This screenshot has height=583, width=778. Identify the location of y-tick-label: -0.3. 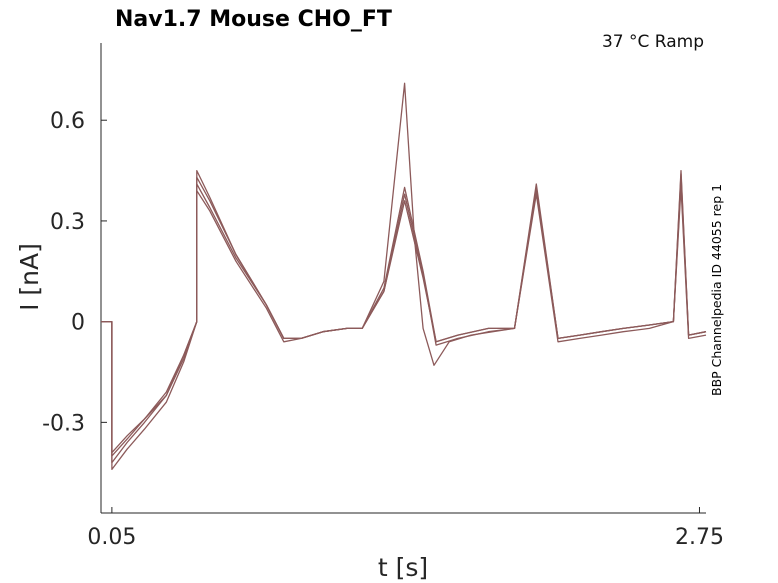
(63, 423).